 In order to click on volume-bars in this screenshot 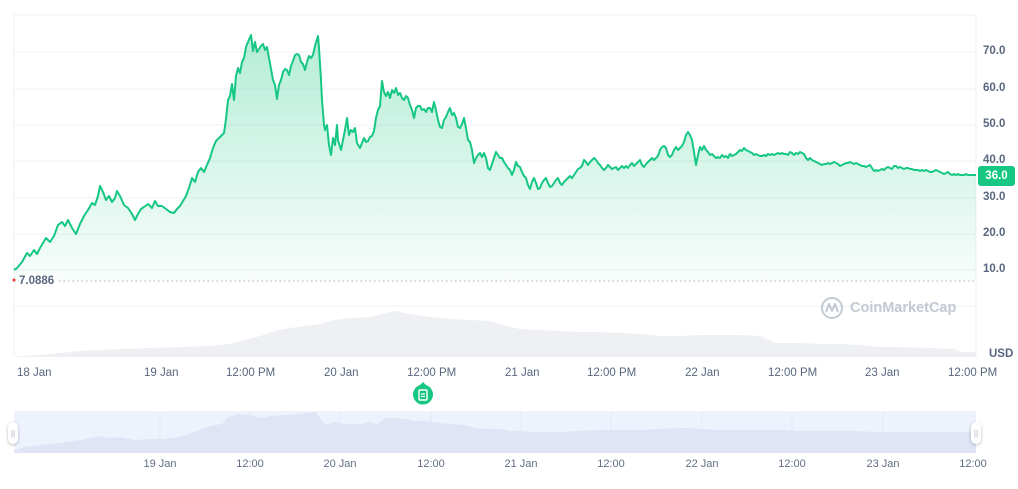, I will do `click(495, 334)`.